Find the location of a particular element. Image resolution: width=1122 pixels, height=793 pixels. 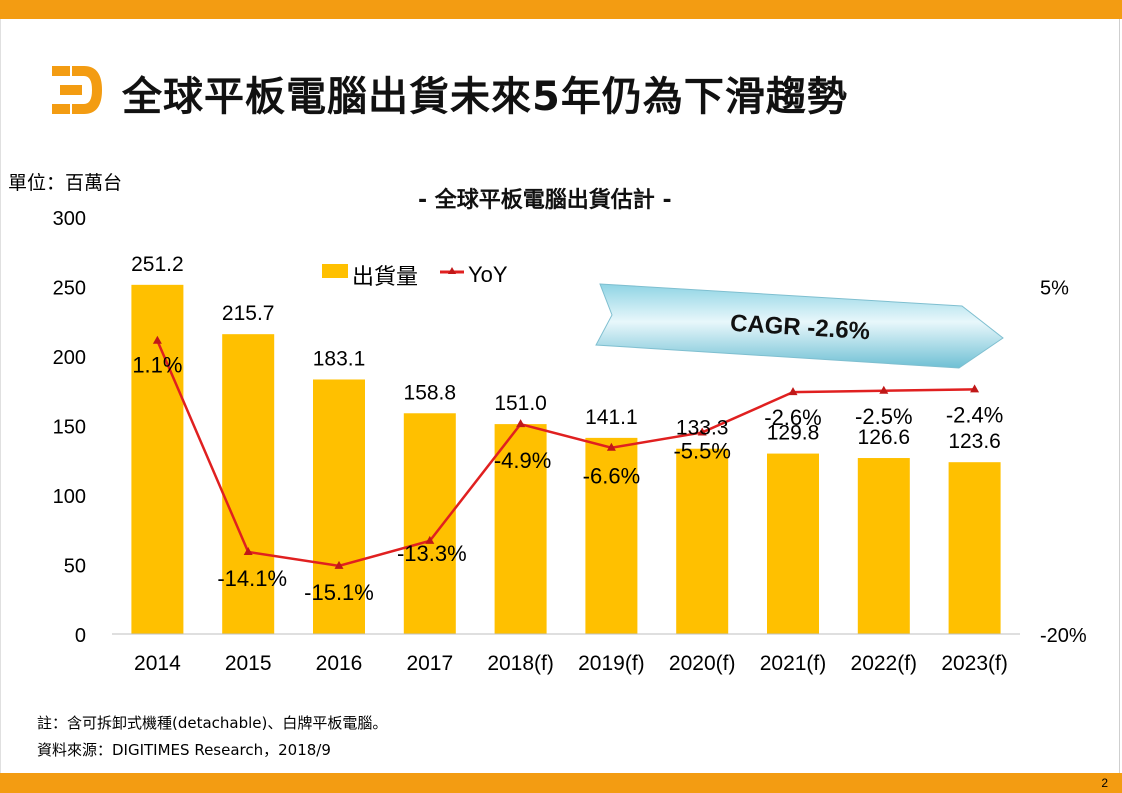

bar-value-label: 251.2 is located at coordinates (157, 264).